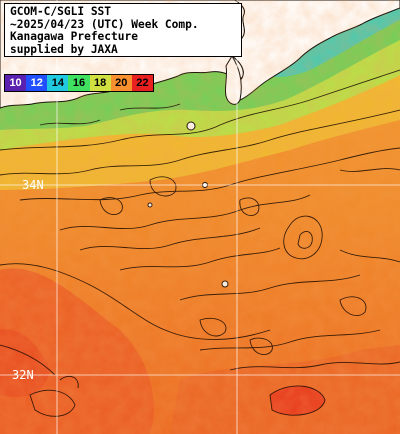 The height and width of the screenshot is (434, 400). Describe the element at coordinates (23, 375) in the screenshot. I see `lat-label-32n: 32N` at that location.